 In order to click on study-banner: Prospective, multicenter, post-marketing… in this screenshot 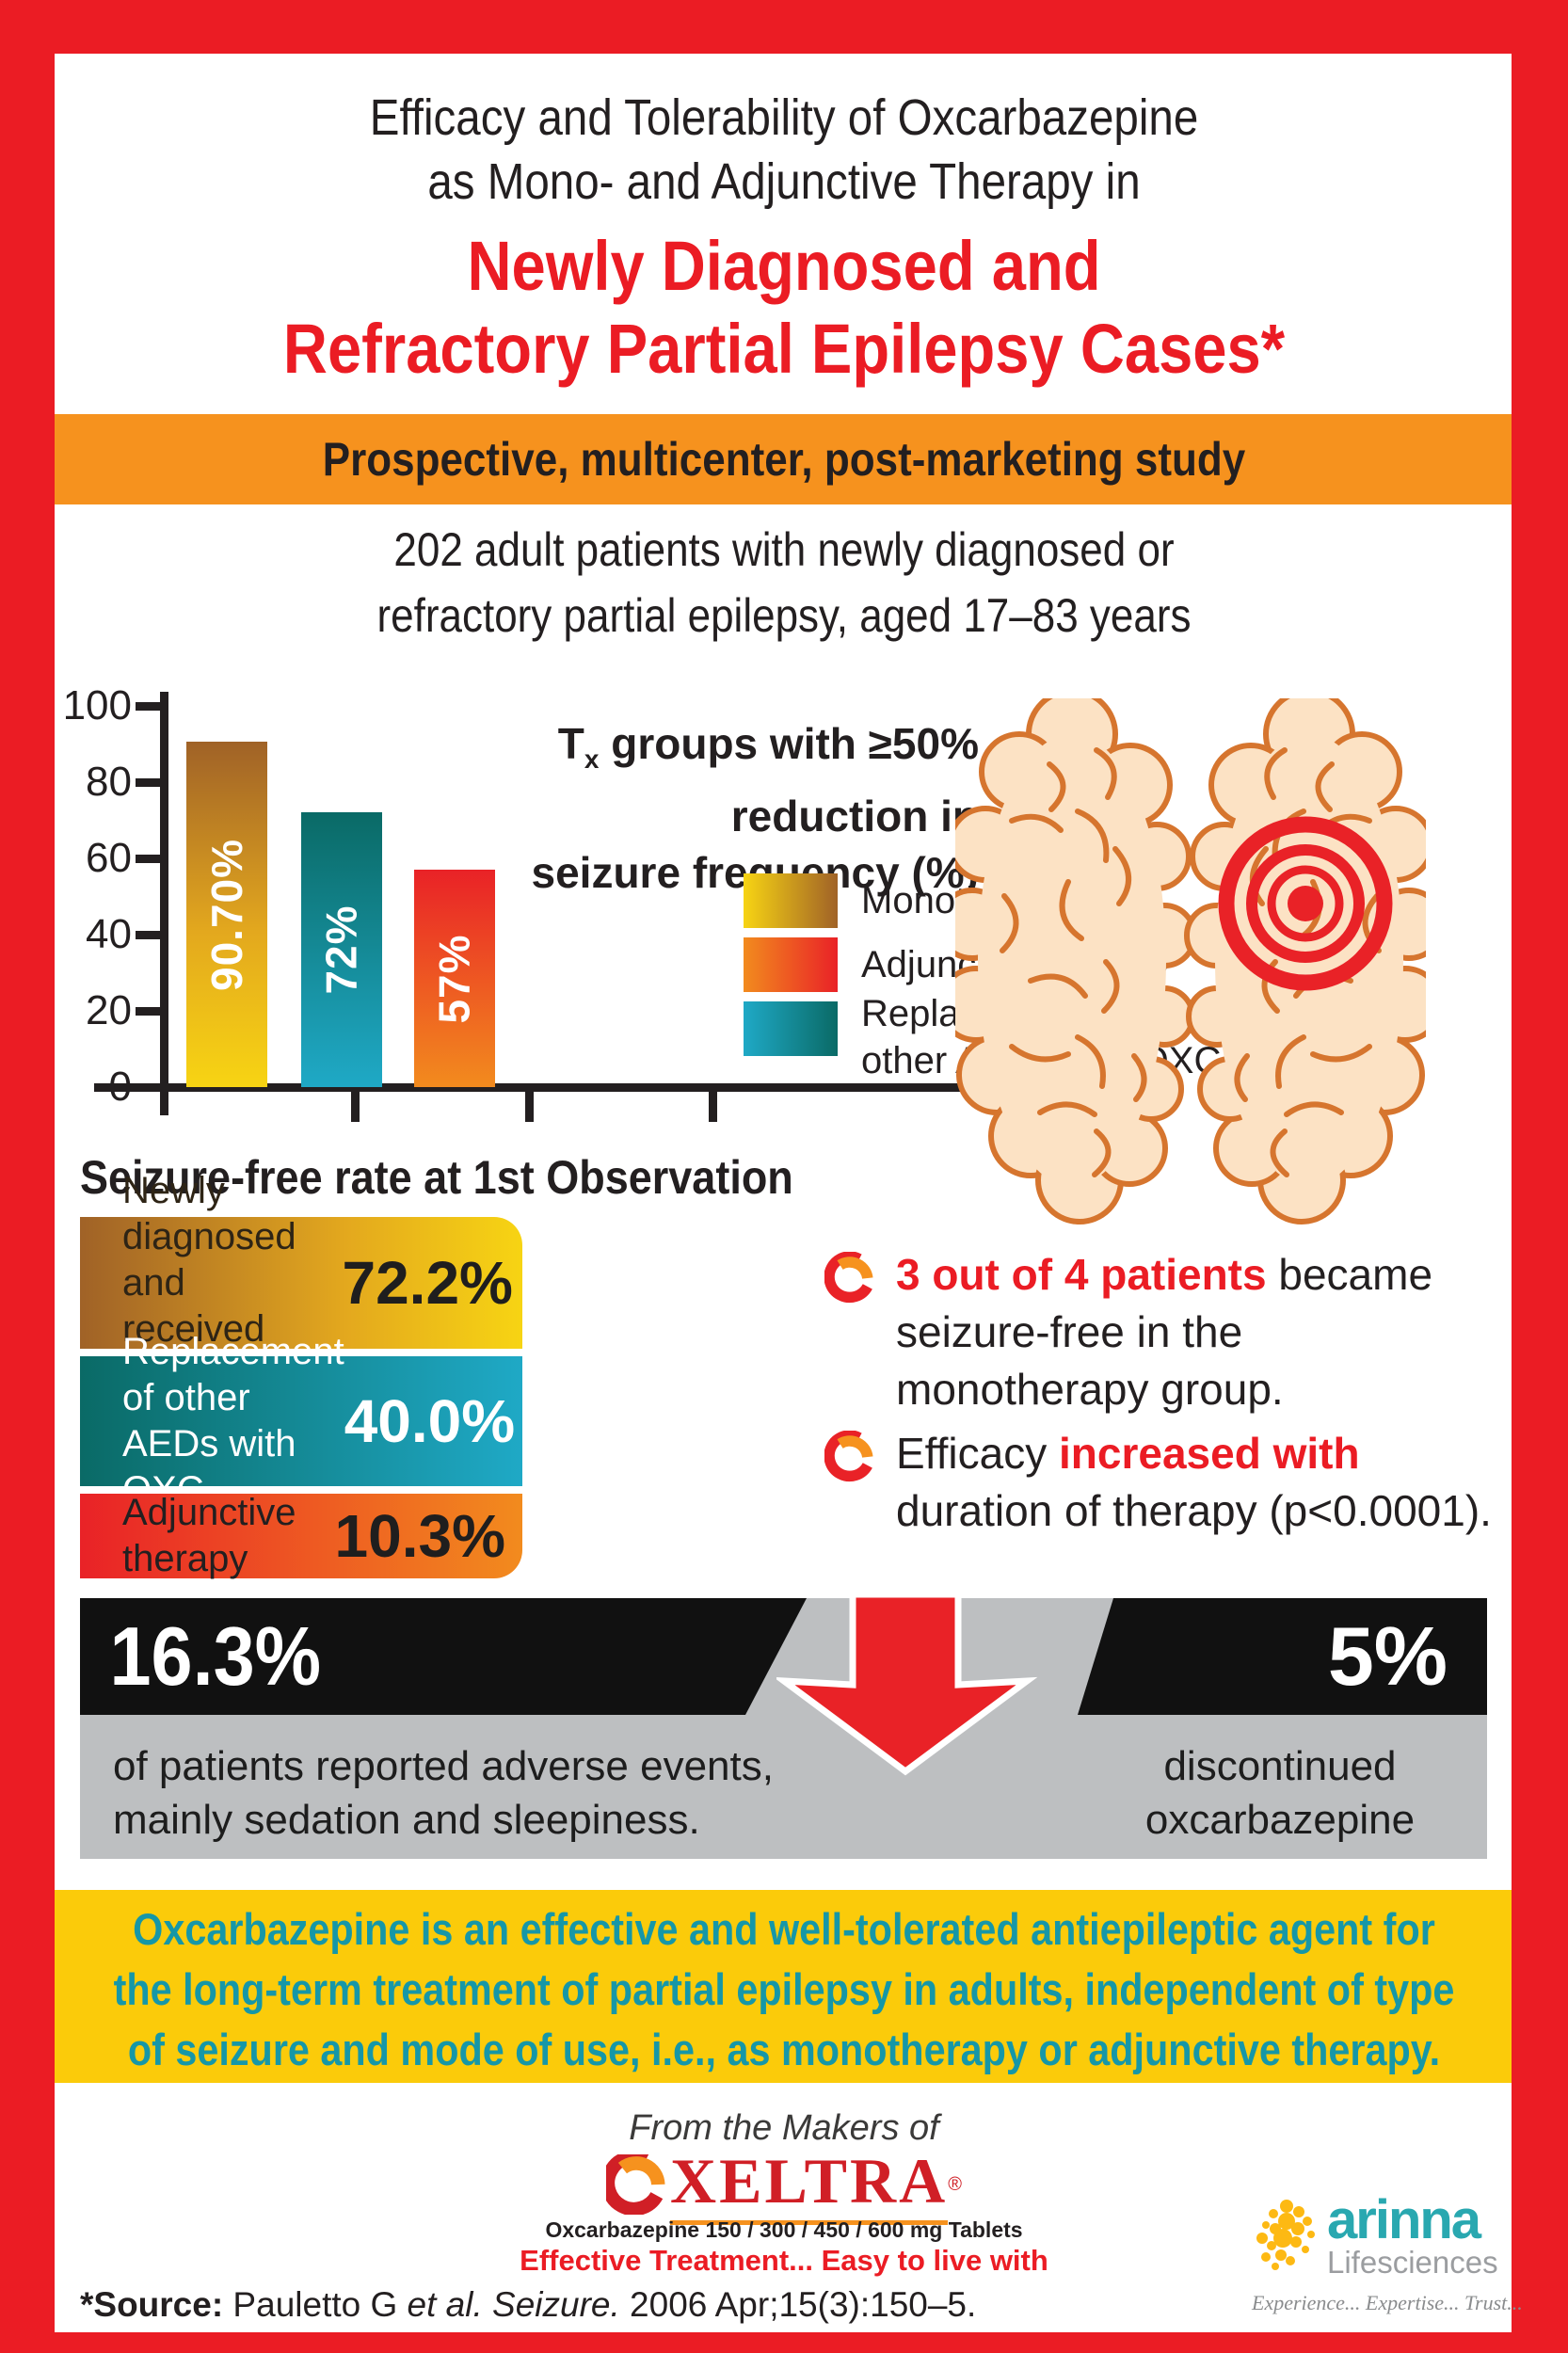, I will do `click(783, 459)`.